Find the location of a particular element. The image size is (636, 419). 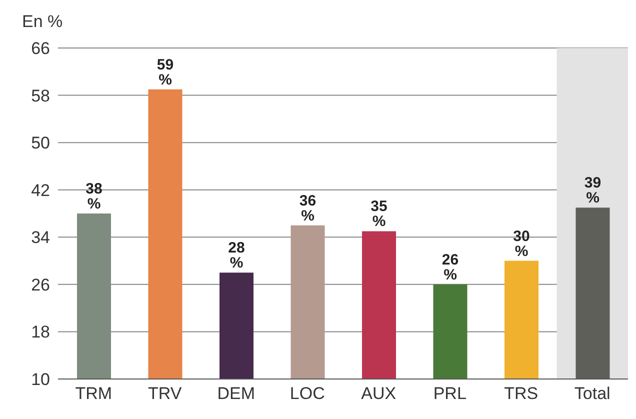

data-label: 36 % is located at coordinates (307, 208).